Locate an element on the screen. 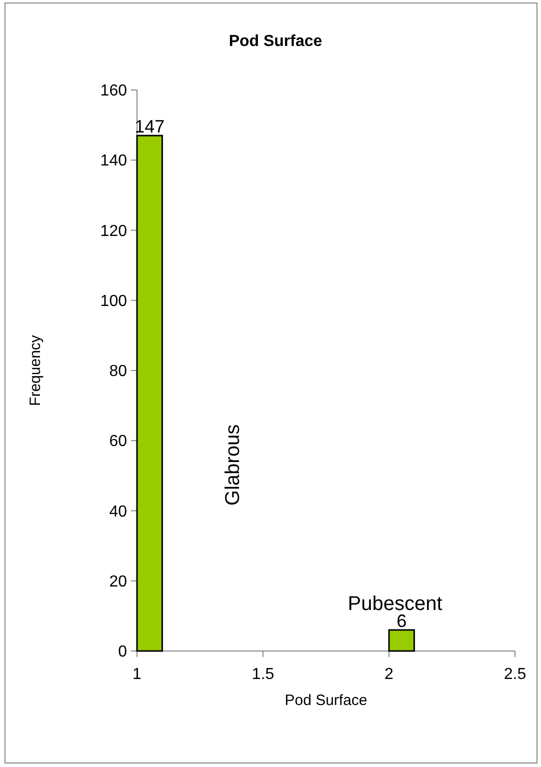 The height and width of the screenshot is (767, 541). y-tick-label: 20 is located at coordinates (118, 581).